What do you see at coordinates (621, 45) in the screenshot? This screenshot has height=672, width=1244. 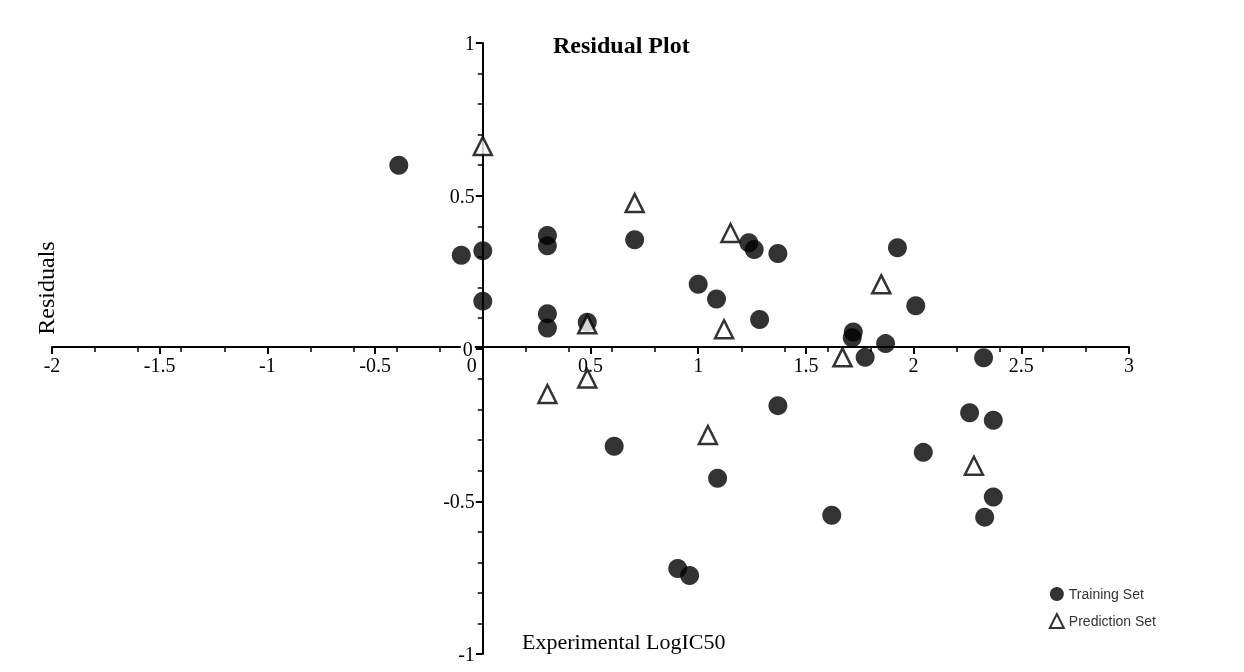 I see `chart-title: Residual Plot` at bounding box center [621, 45].